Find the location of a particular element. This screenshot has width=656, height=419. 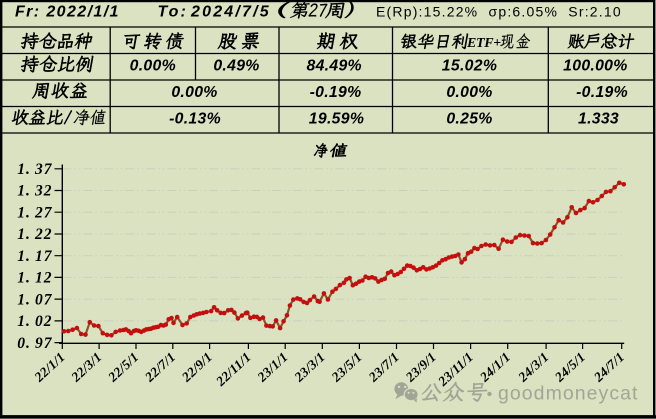

svg-text: 0. 97 is located at coordinates (34, 343).